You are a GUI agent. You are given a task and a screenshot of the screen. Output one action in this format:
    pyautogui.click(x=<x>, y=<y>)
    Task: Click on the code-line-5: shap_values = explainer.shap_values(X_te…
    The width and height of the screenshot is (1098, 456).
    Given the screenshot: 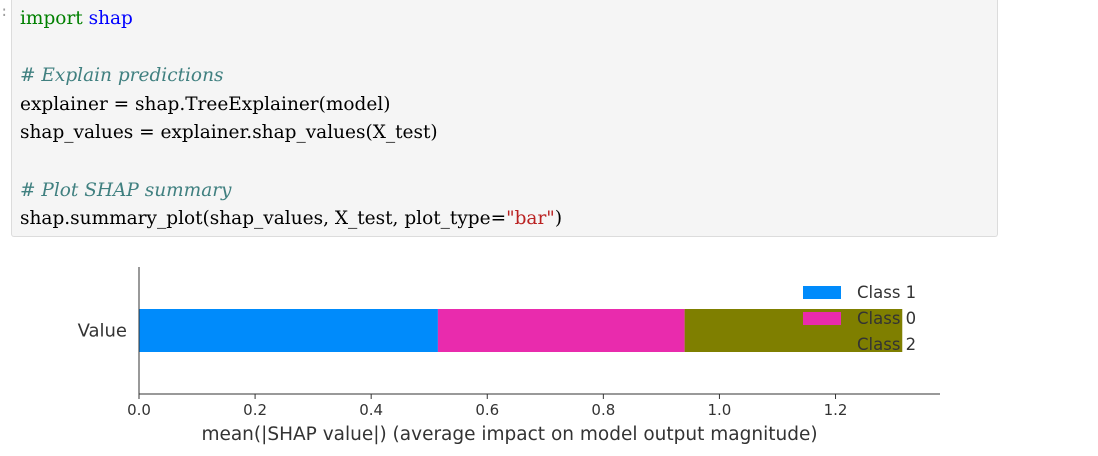 What is the action you would take?
    pyautogui.click(x=229, y=133)
    